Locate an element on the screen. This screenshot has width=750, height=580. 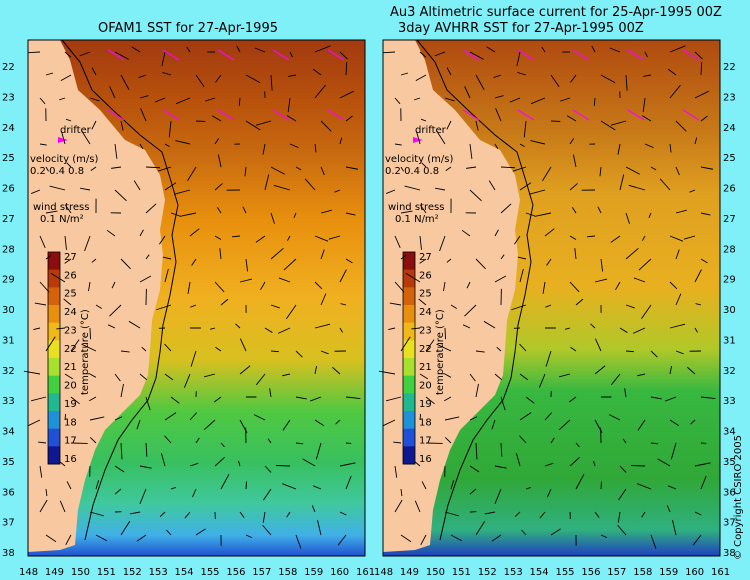
y-tick-label: 26 is located at coordinates (8, 189).